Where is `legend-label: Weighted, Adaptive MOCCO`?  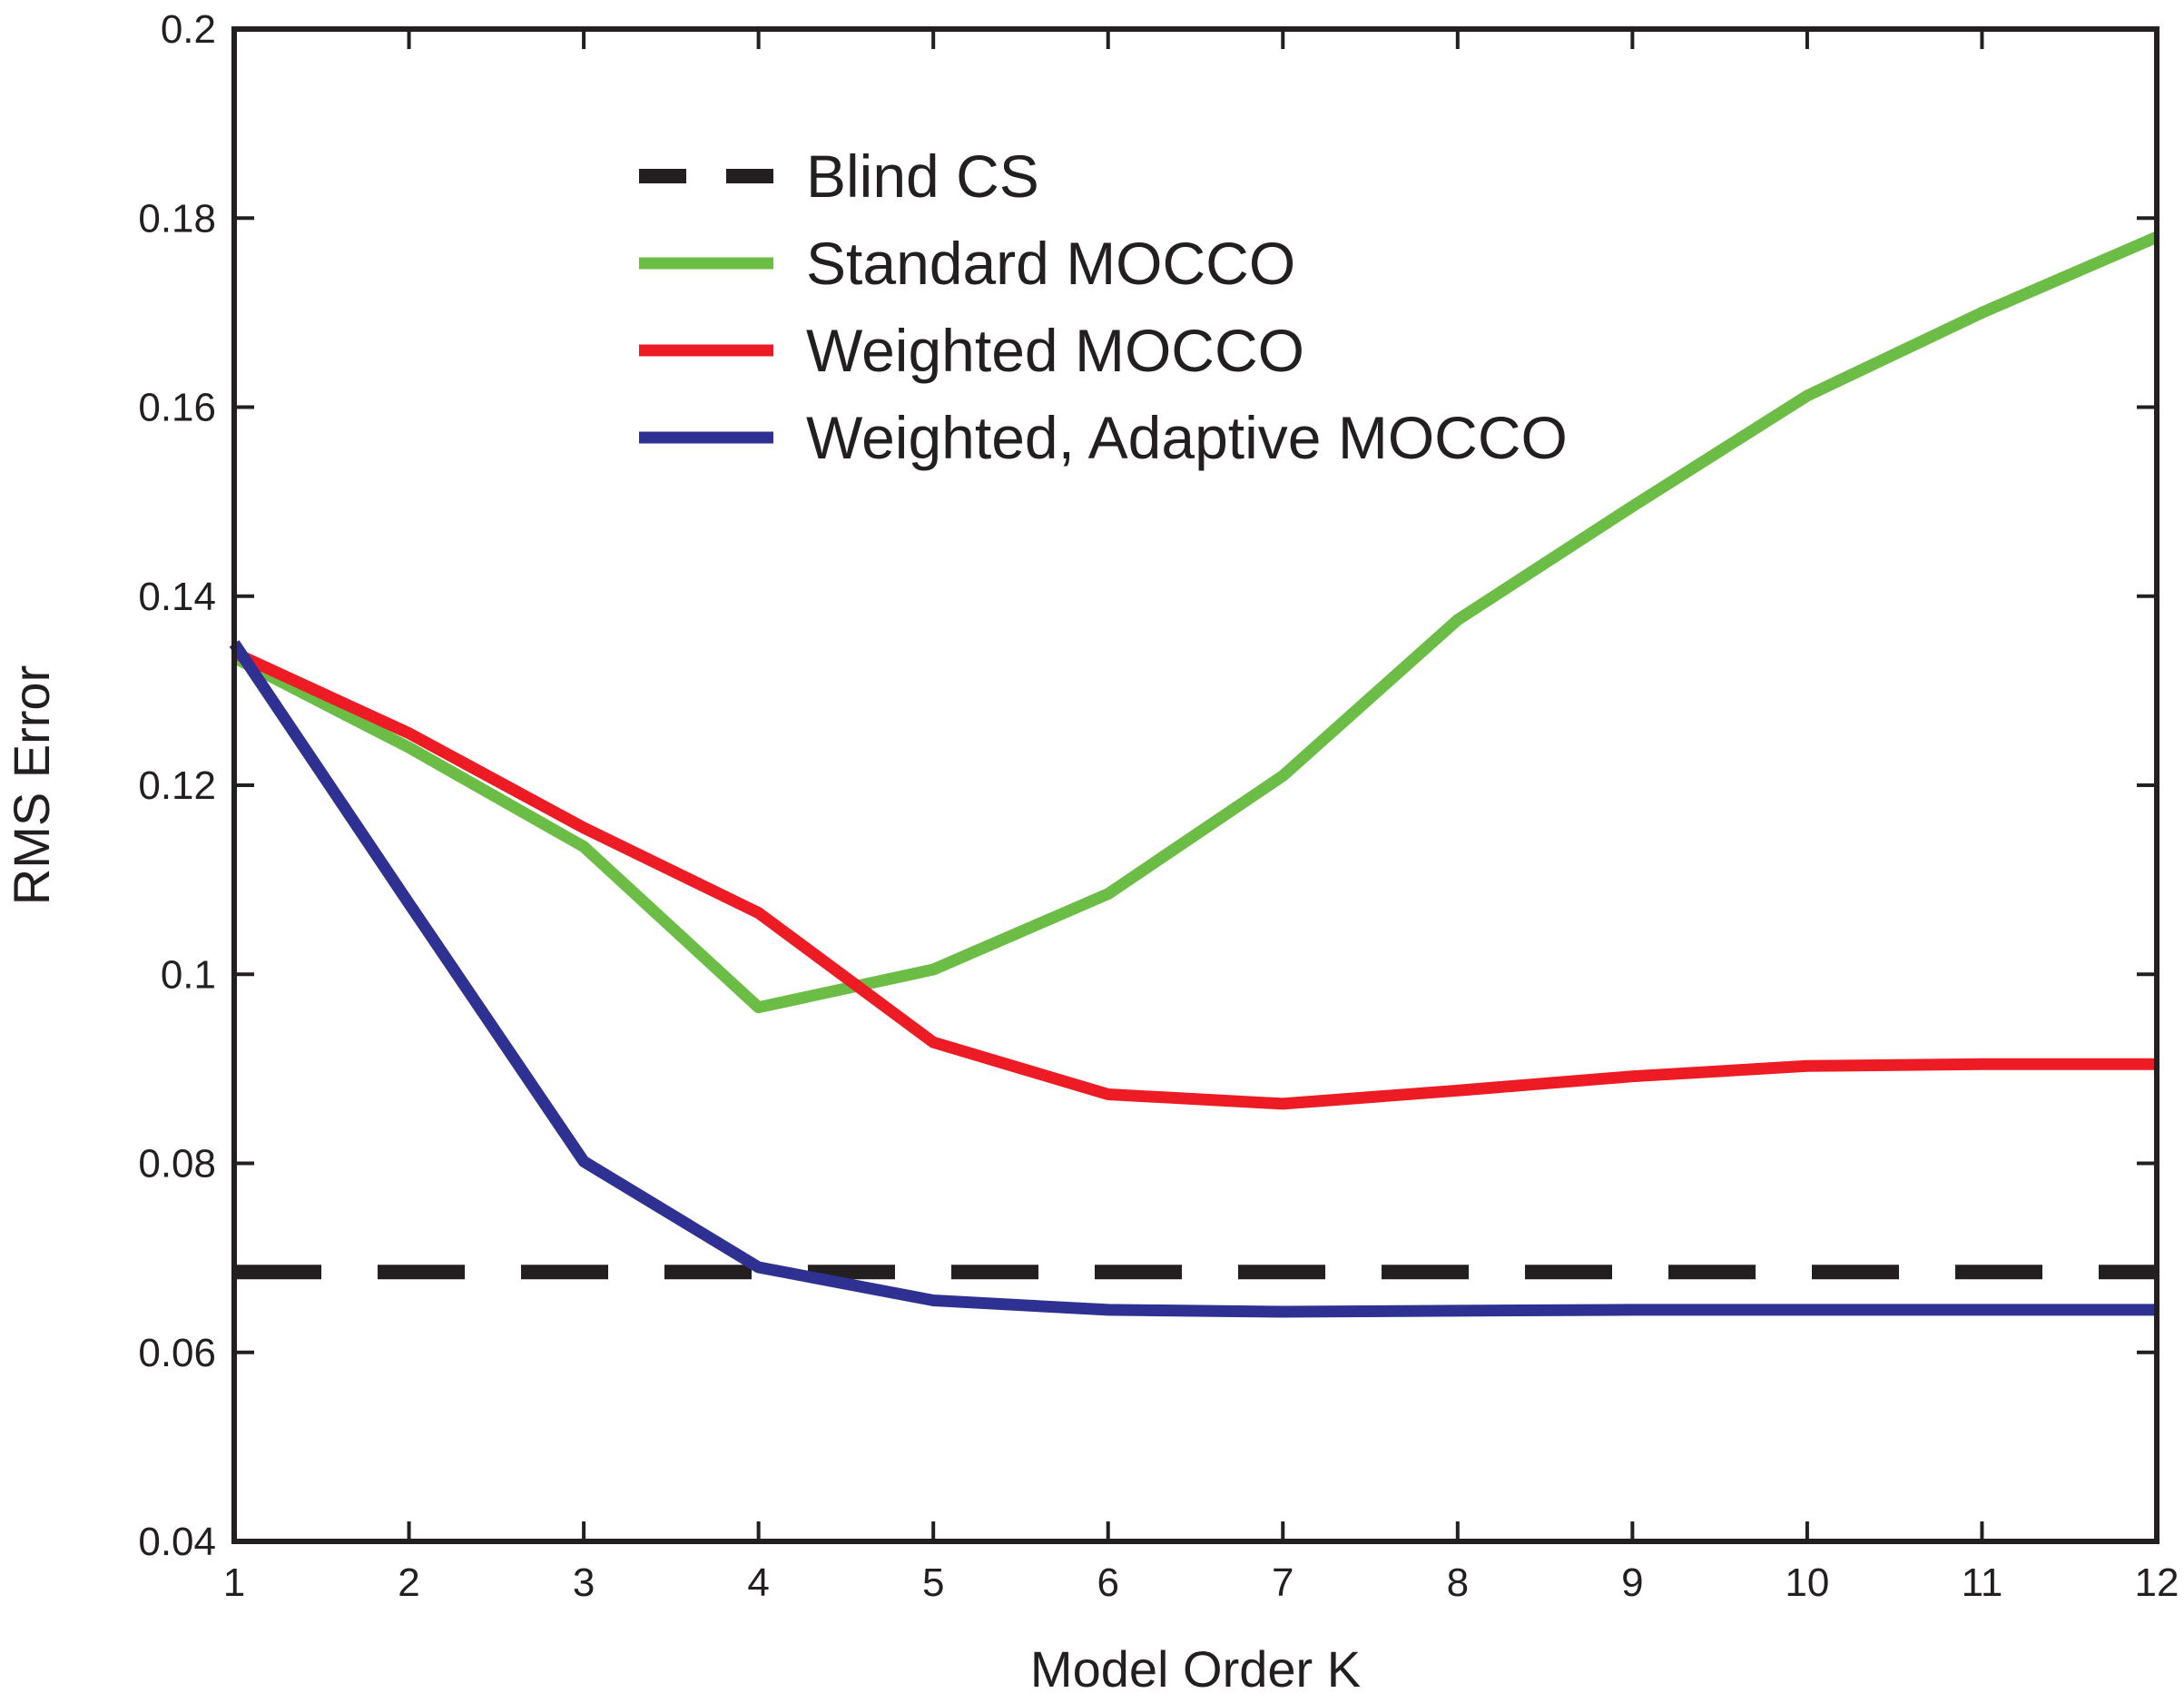 legend-label: Weighted, Adaptive MOCCO is located at coordinates (1187, 437).